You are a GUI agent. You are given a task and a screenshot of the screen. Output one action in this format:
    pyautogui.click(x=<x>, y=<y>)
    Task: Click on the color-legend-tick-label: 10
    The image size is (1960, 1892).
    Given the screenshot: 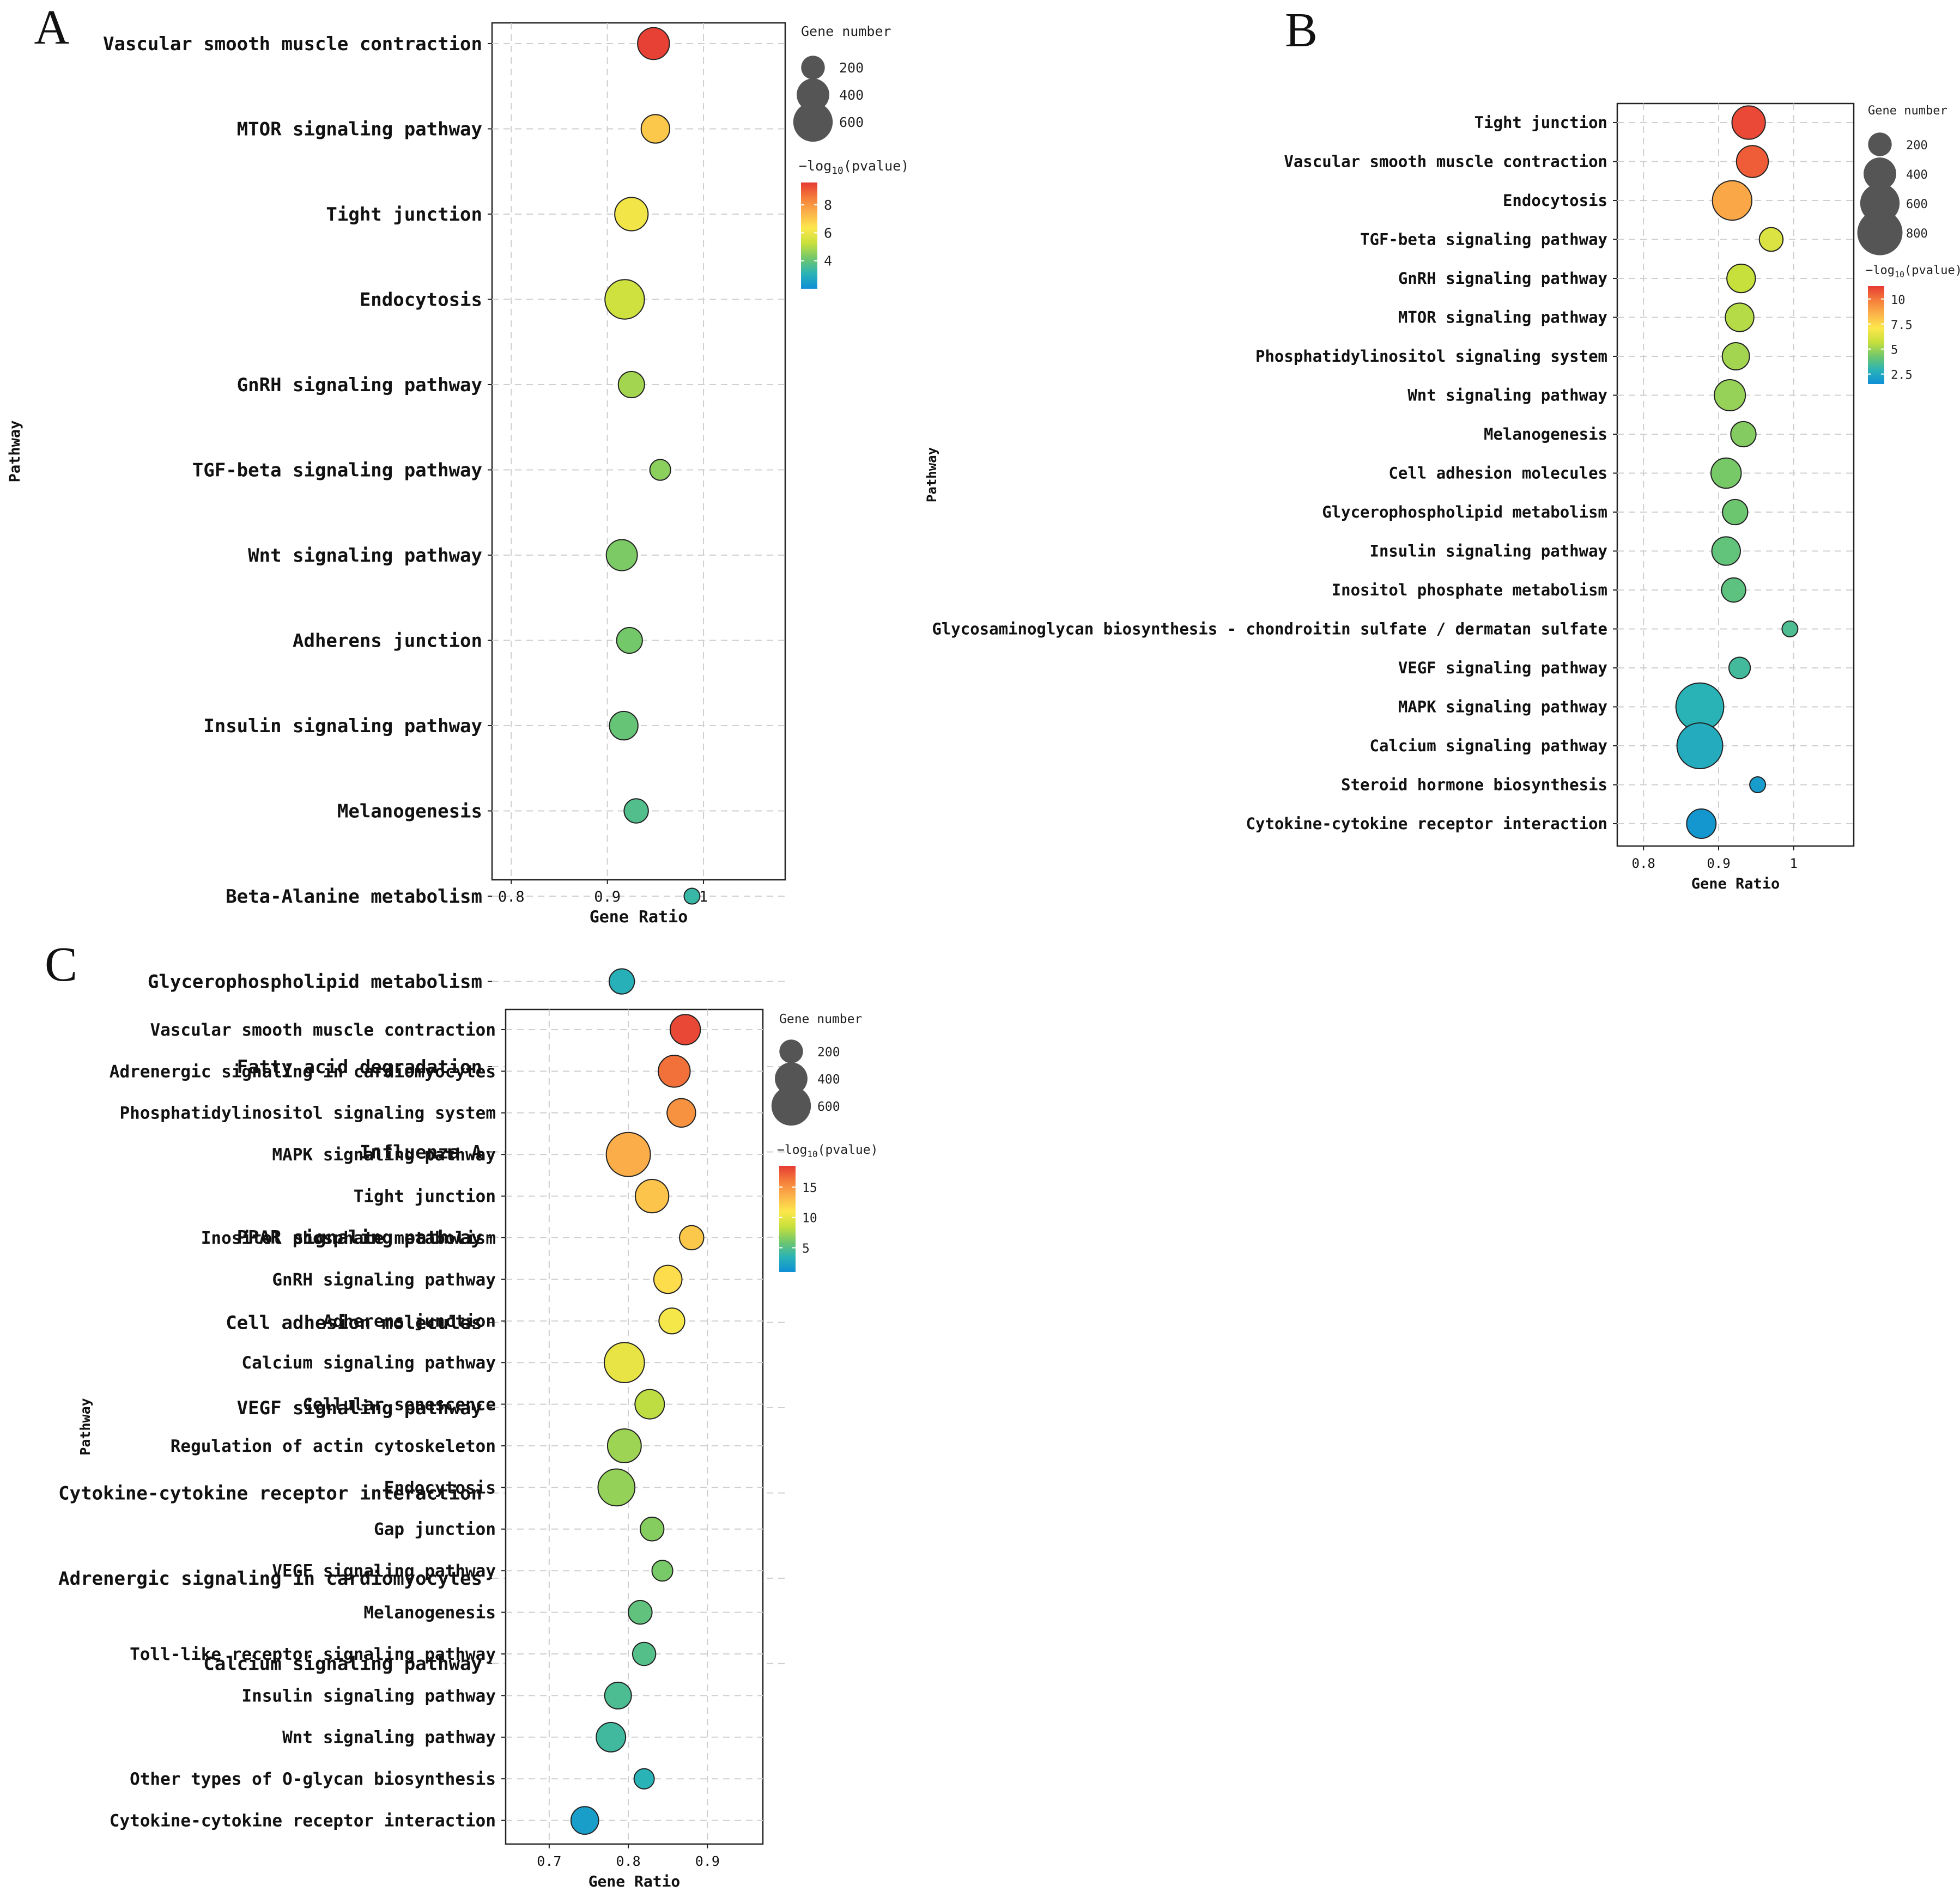 What is the action you would take?
    pyautogui.click(x=809, y=1219)
    